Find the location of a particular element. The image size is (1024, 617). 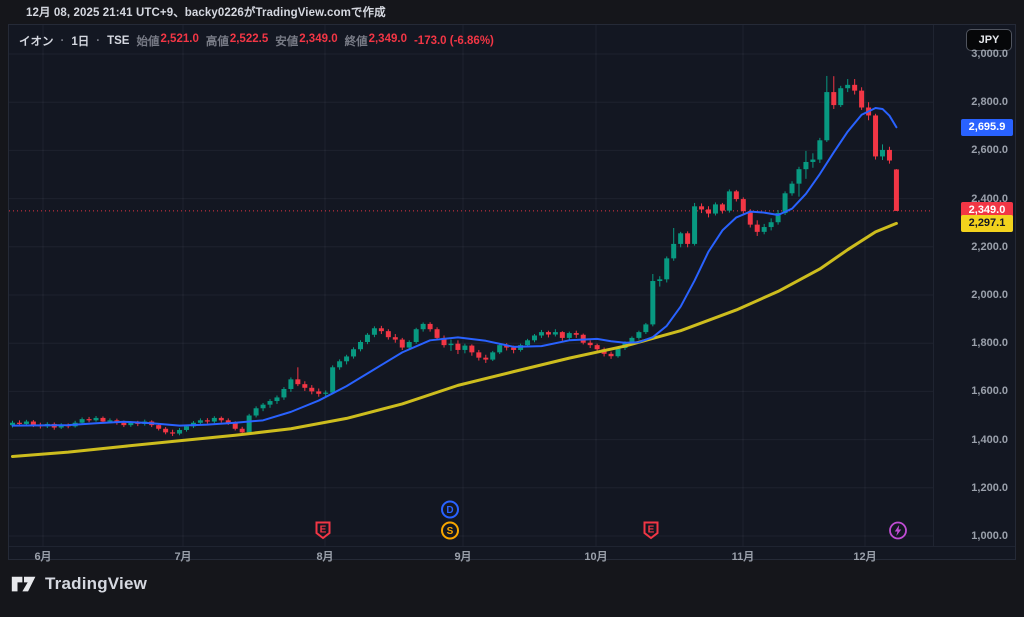

time-tick-label: 8月 is located at coordinates (325, 557).